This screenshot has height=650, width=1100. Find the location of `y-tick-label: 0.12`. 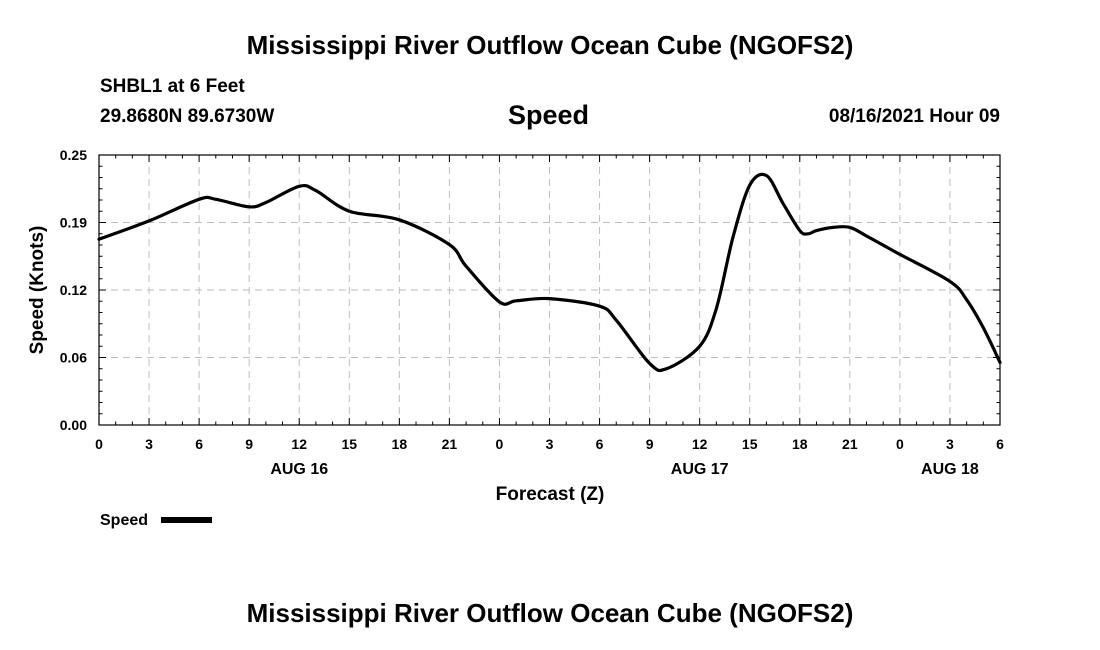

y-tick-label: 0.12 is located at coordinates (73, 290).